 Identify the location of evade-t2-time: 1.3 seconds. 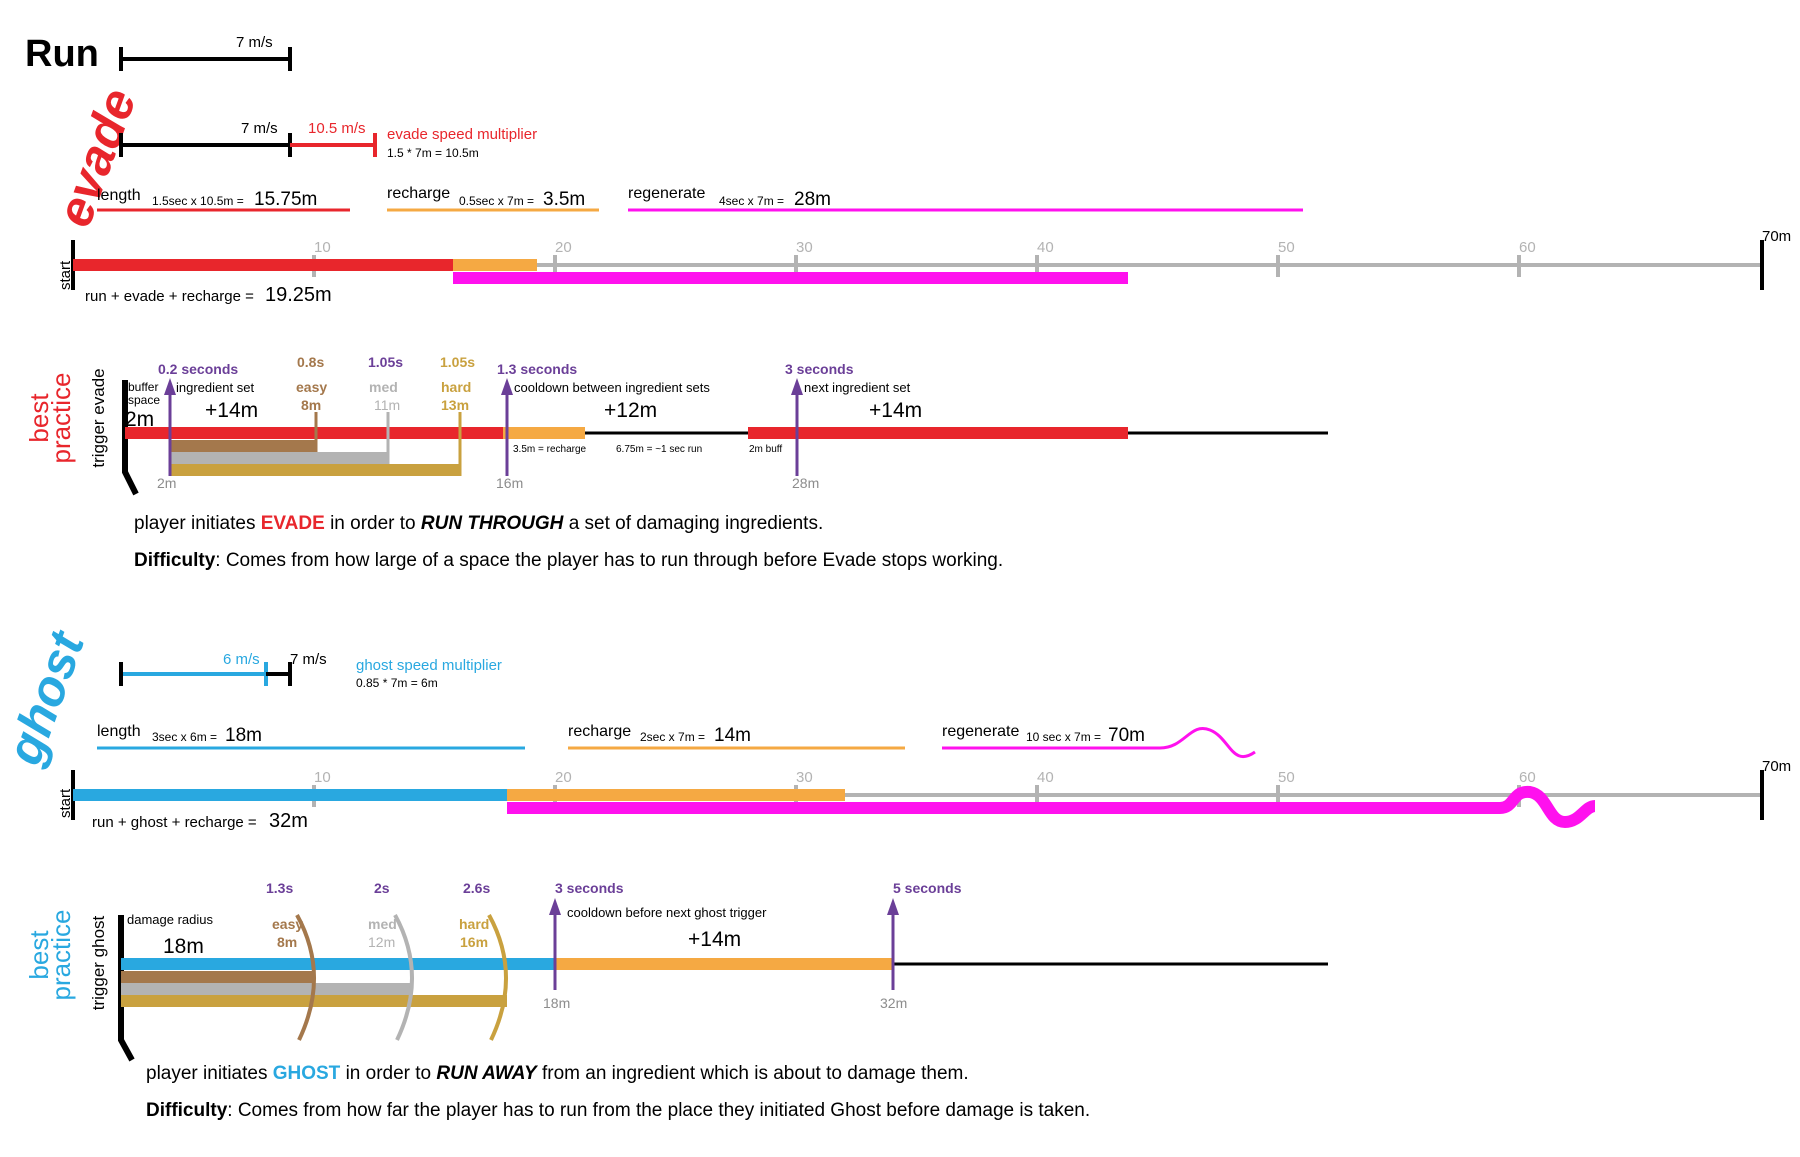
(537, 369).